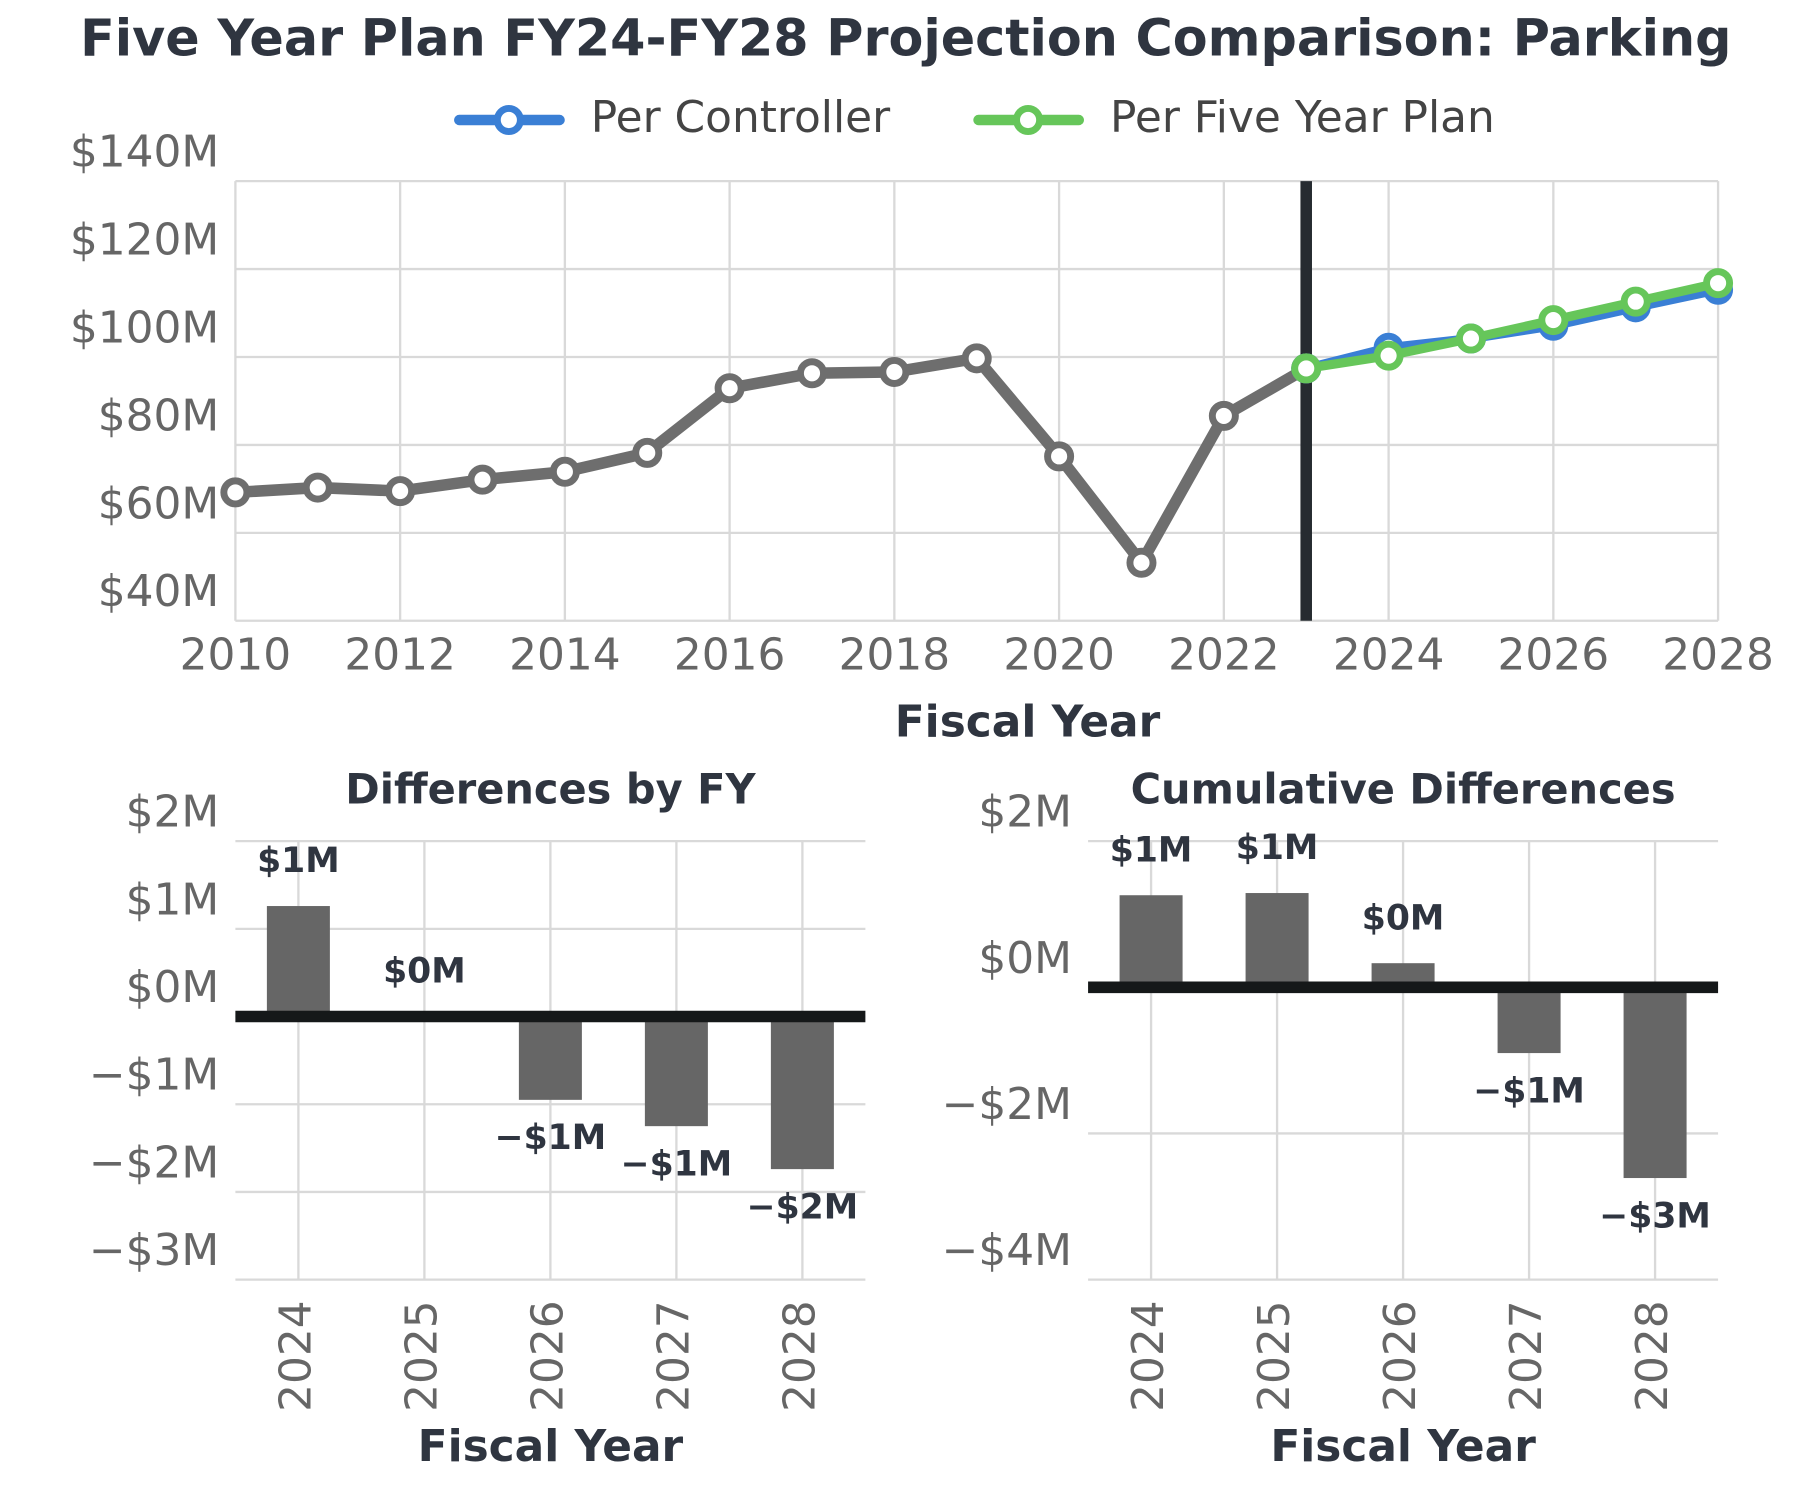 This screenshot has width=1800, height=1500. I want to click on y-tick-label: −$3M, so click(154, 1250).